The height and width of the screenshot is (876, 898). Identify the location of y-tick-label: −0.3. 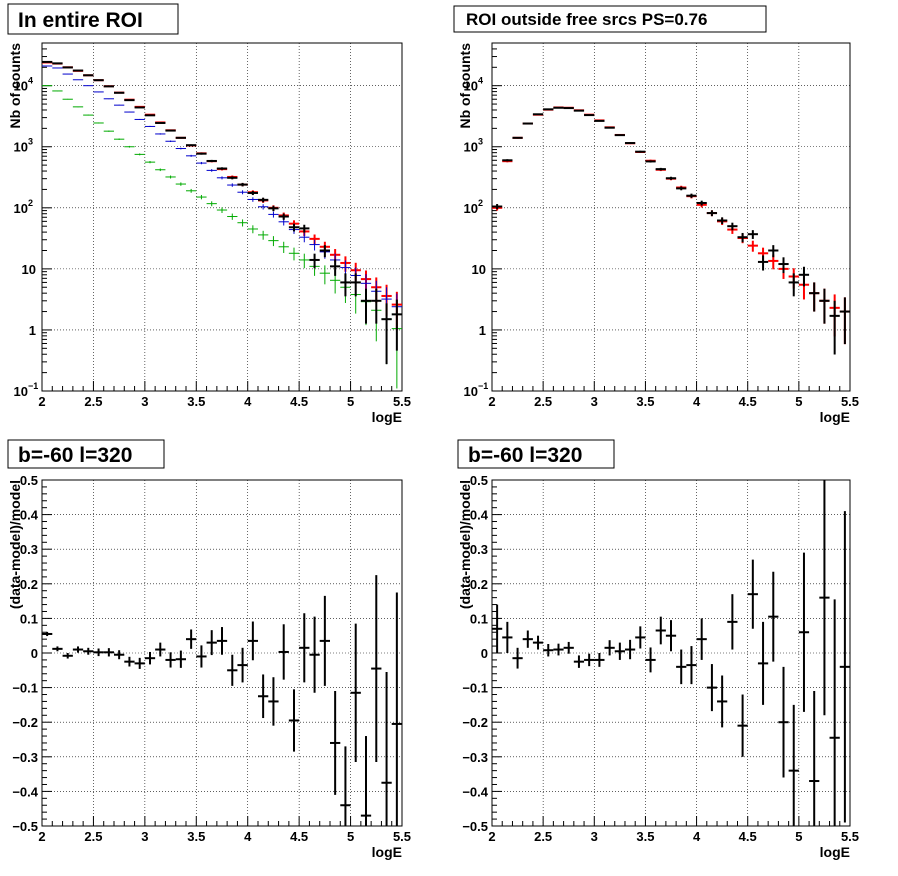
(475, 757).